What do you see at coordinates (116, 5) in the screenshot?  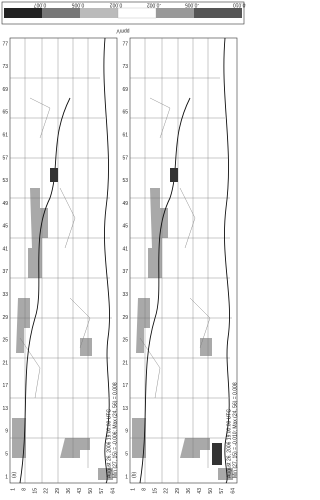 I see `colorbar-label: 0.002` at bounding box center [116, 5].